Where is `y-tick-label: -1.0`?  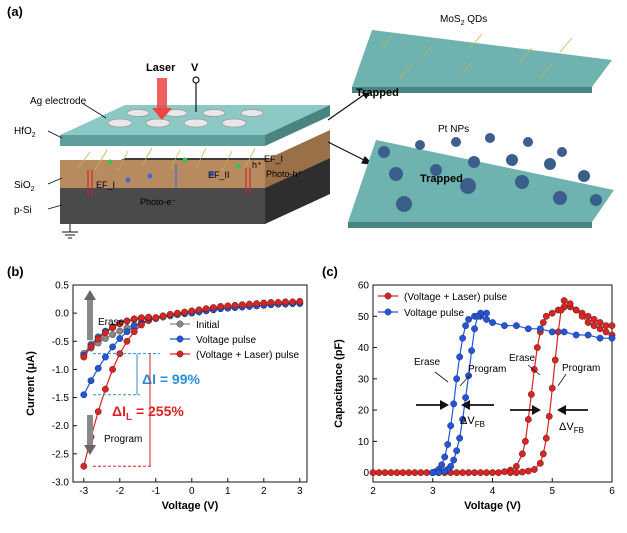 y-tick-label: -1.0 is located at coordinates (61, 370).